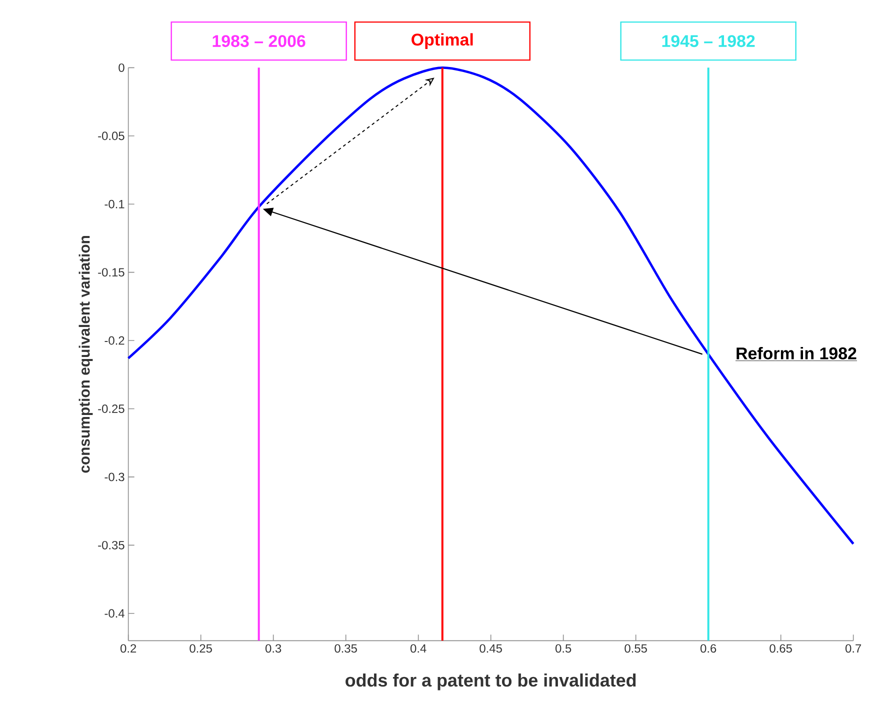 Image resolution: width=880 pixels, height=713 pixels. Describe the element at coordinates (635, 648) in the screenshot. I see `x-tick-label: 0.55` at that location.